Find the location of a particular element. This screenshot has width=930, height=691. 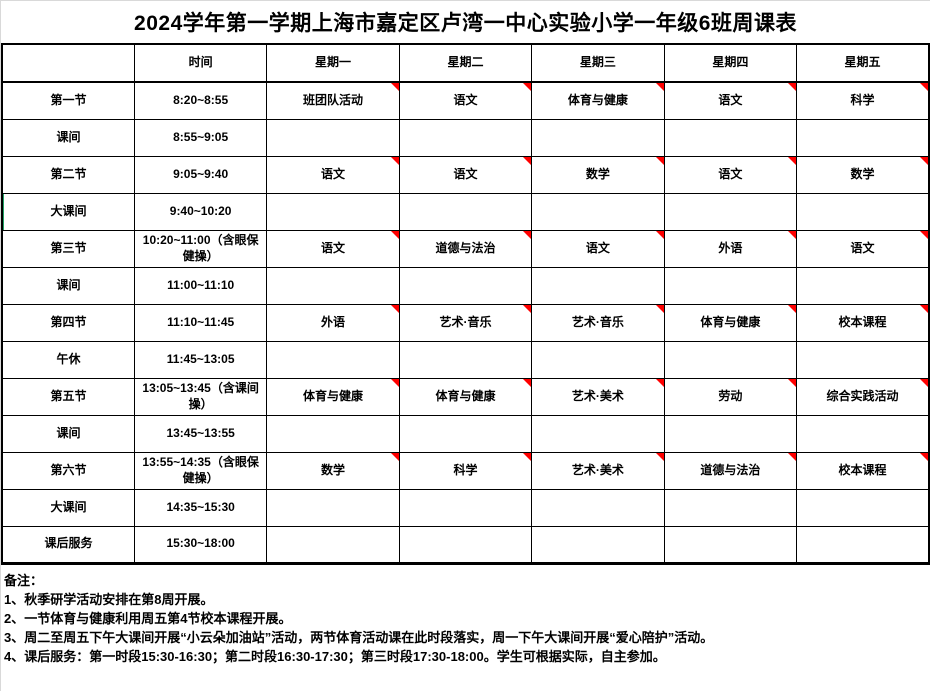

subject-cell: 劳动 is located at coordinates (730, 396).